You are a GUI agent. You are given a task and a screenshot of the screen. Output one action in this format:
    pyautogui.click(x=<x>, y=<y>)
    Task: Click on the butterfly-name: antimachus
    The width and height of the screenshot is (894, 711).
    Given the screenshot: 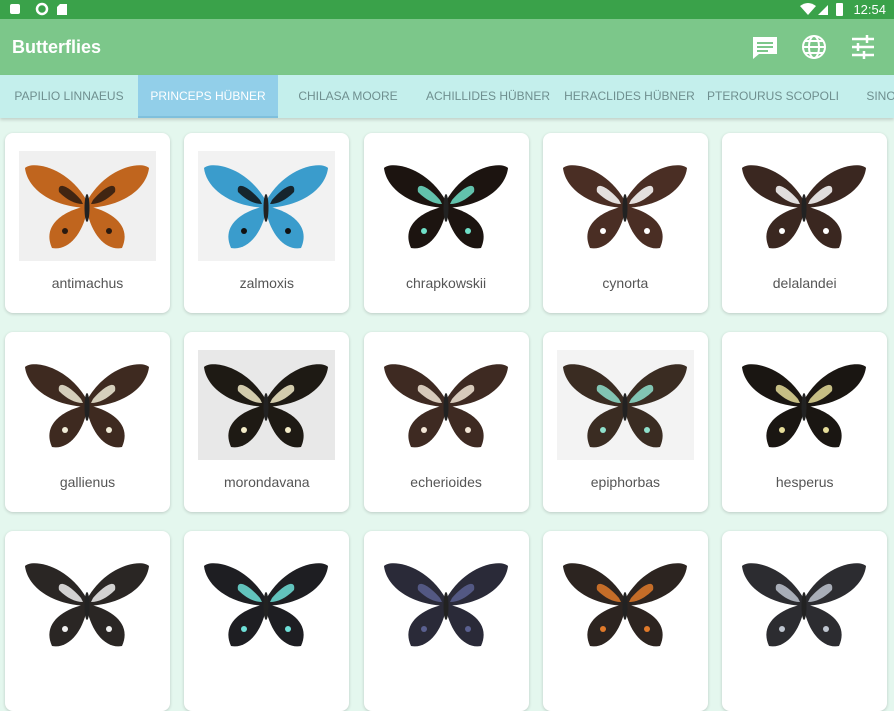 What is the action you would take?
    pyautogui.click(x=87, y=283)
    